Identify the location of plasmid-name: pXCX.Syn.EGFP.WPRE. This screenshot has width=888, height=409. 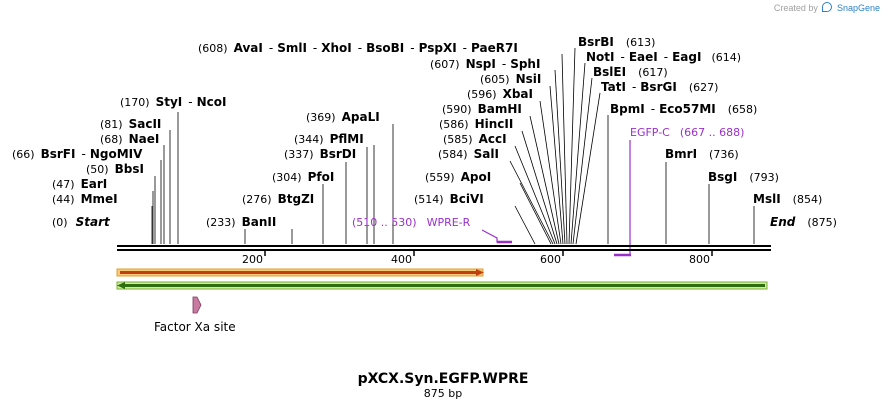
(443, 379).